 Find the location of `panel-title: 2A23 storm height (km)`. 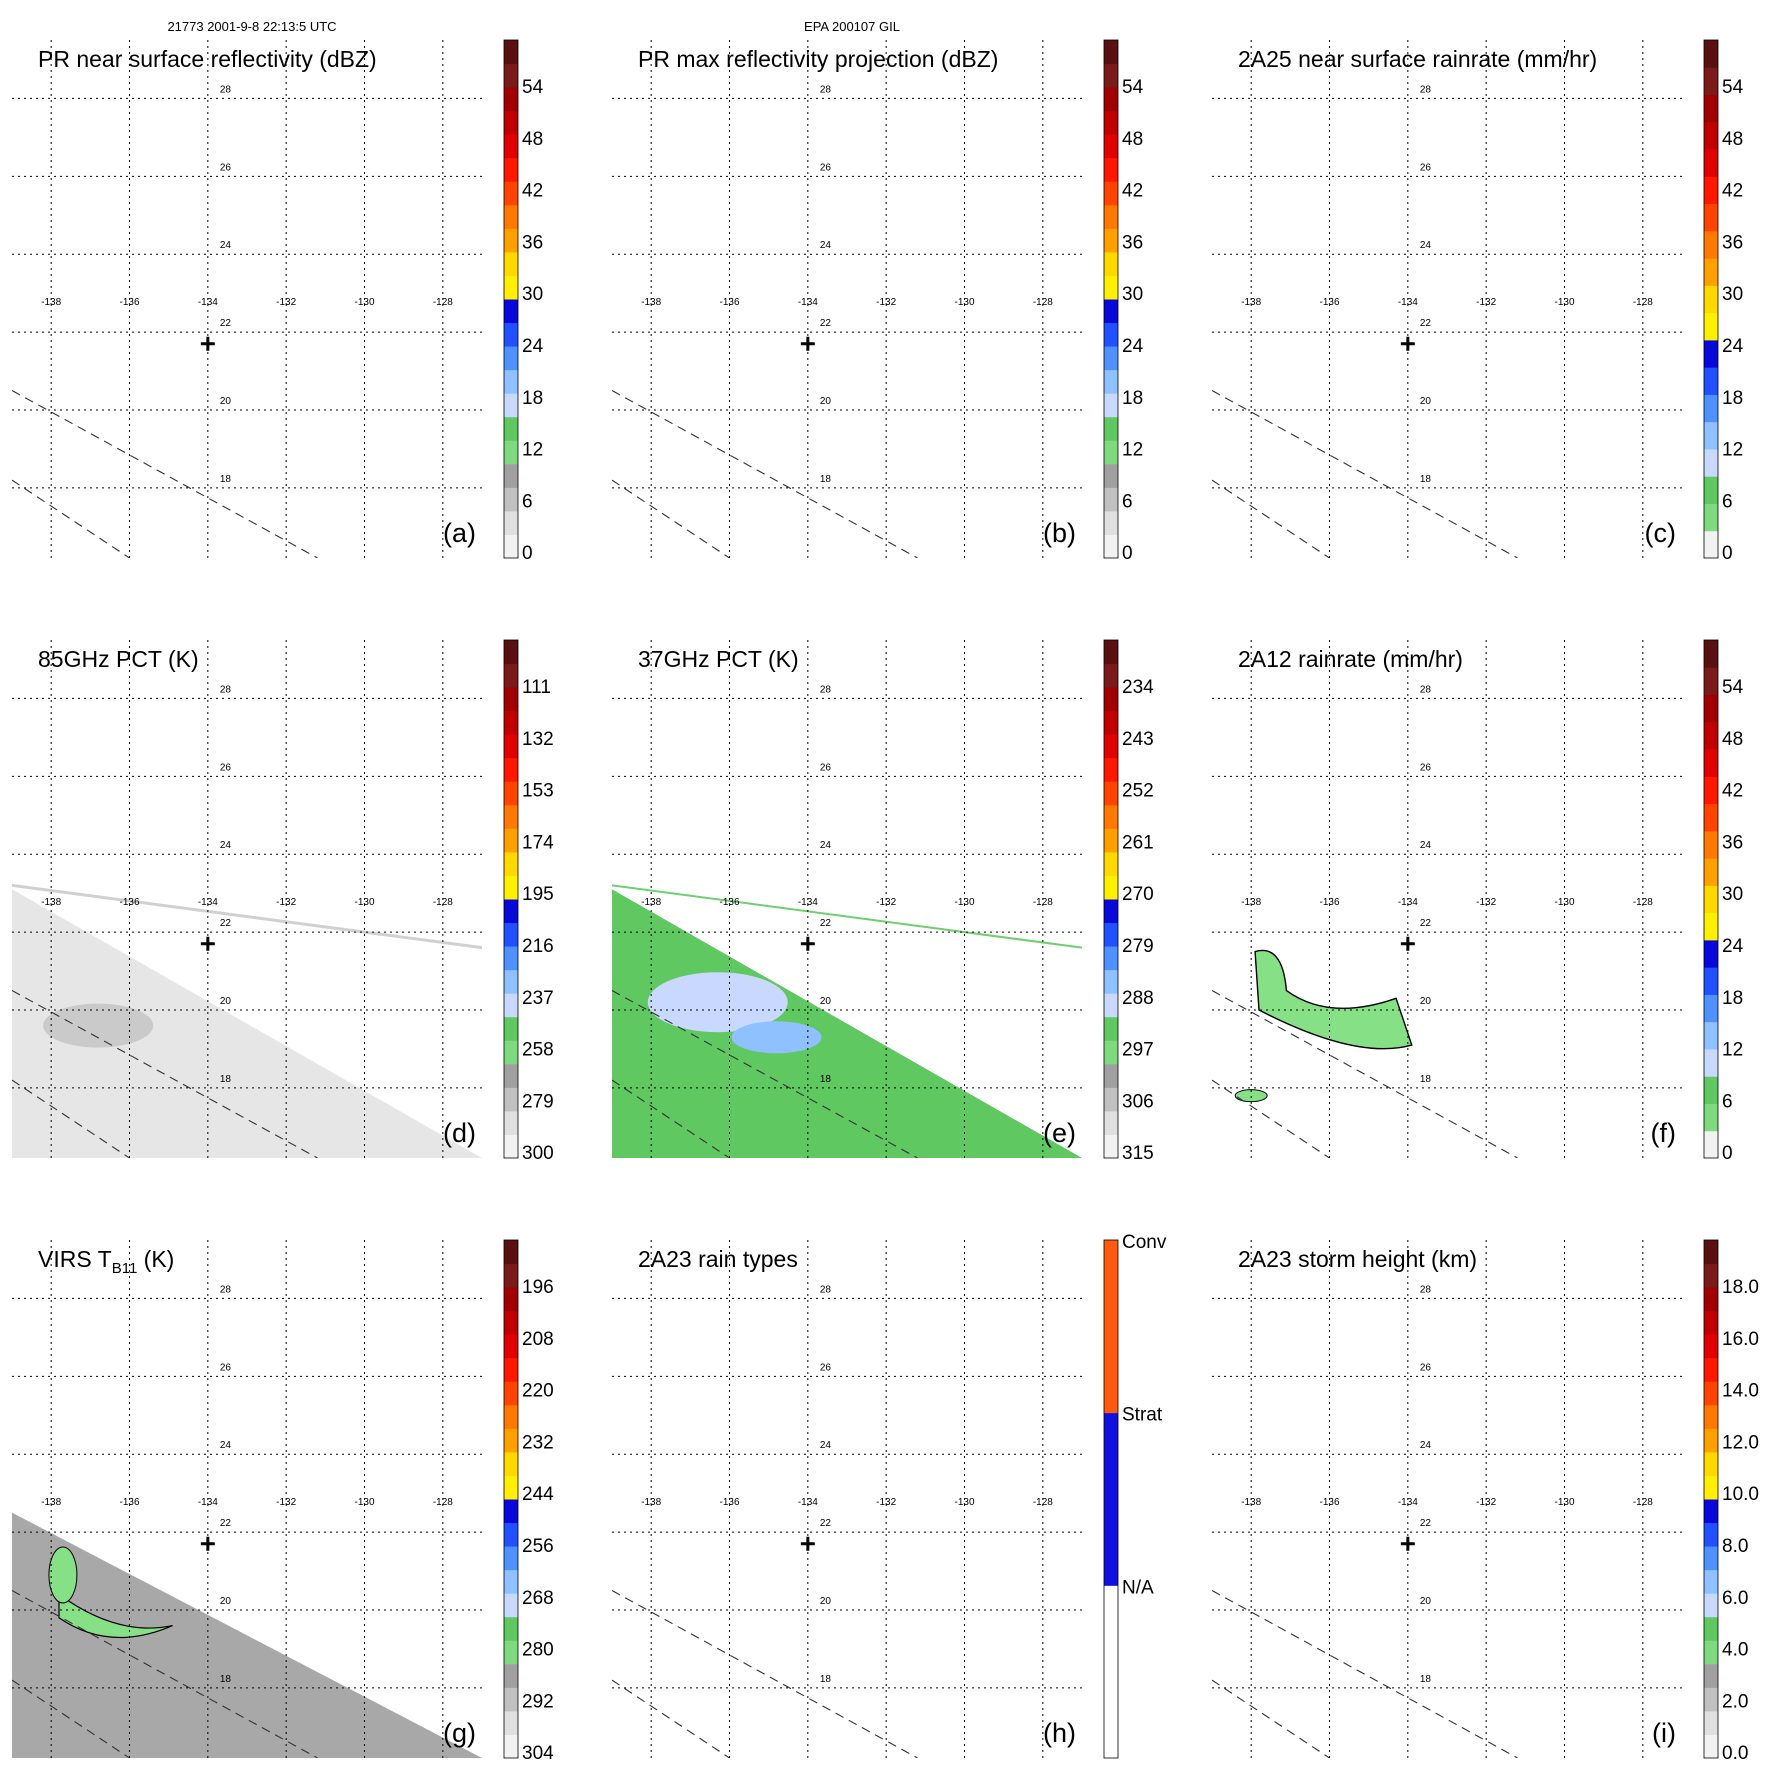

panel-title: 2A23 storm height (km) is located at coordinates (1357, 1259).